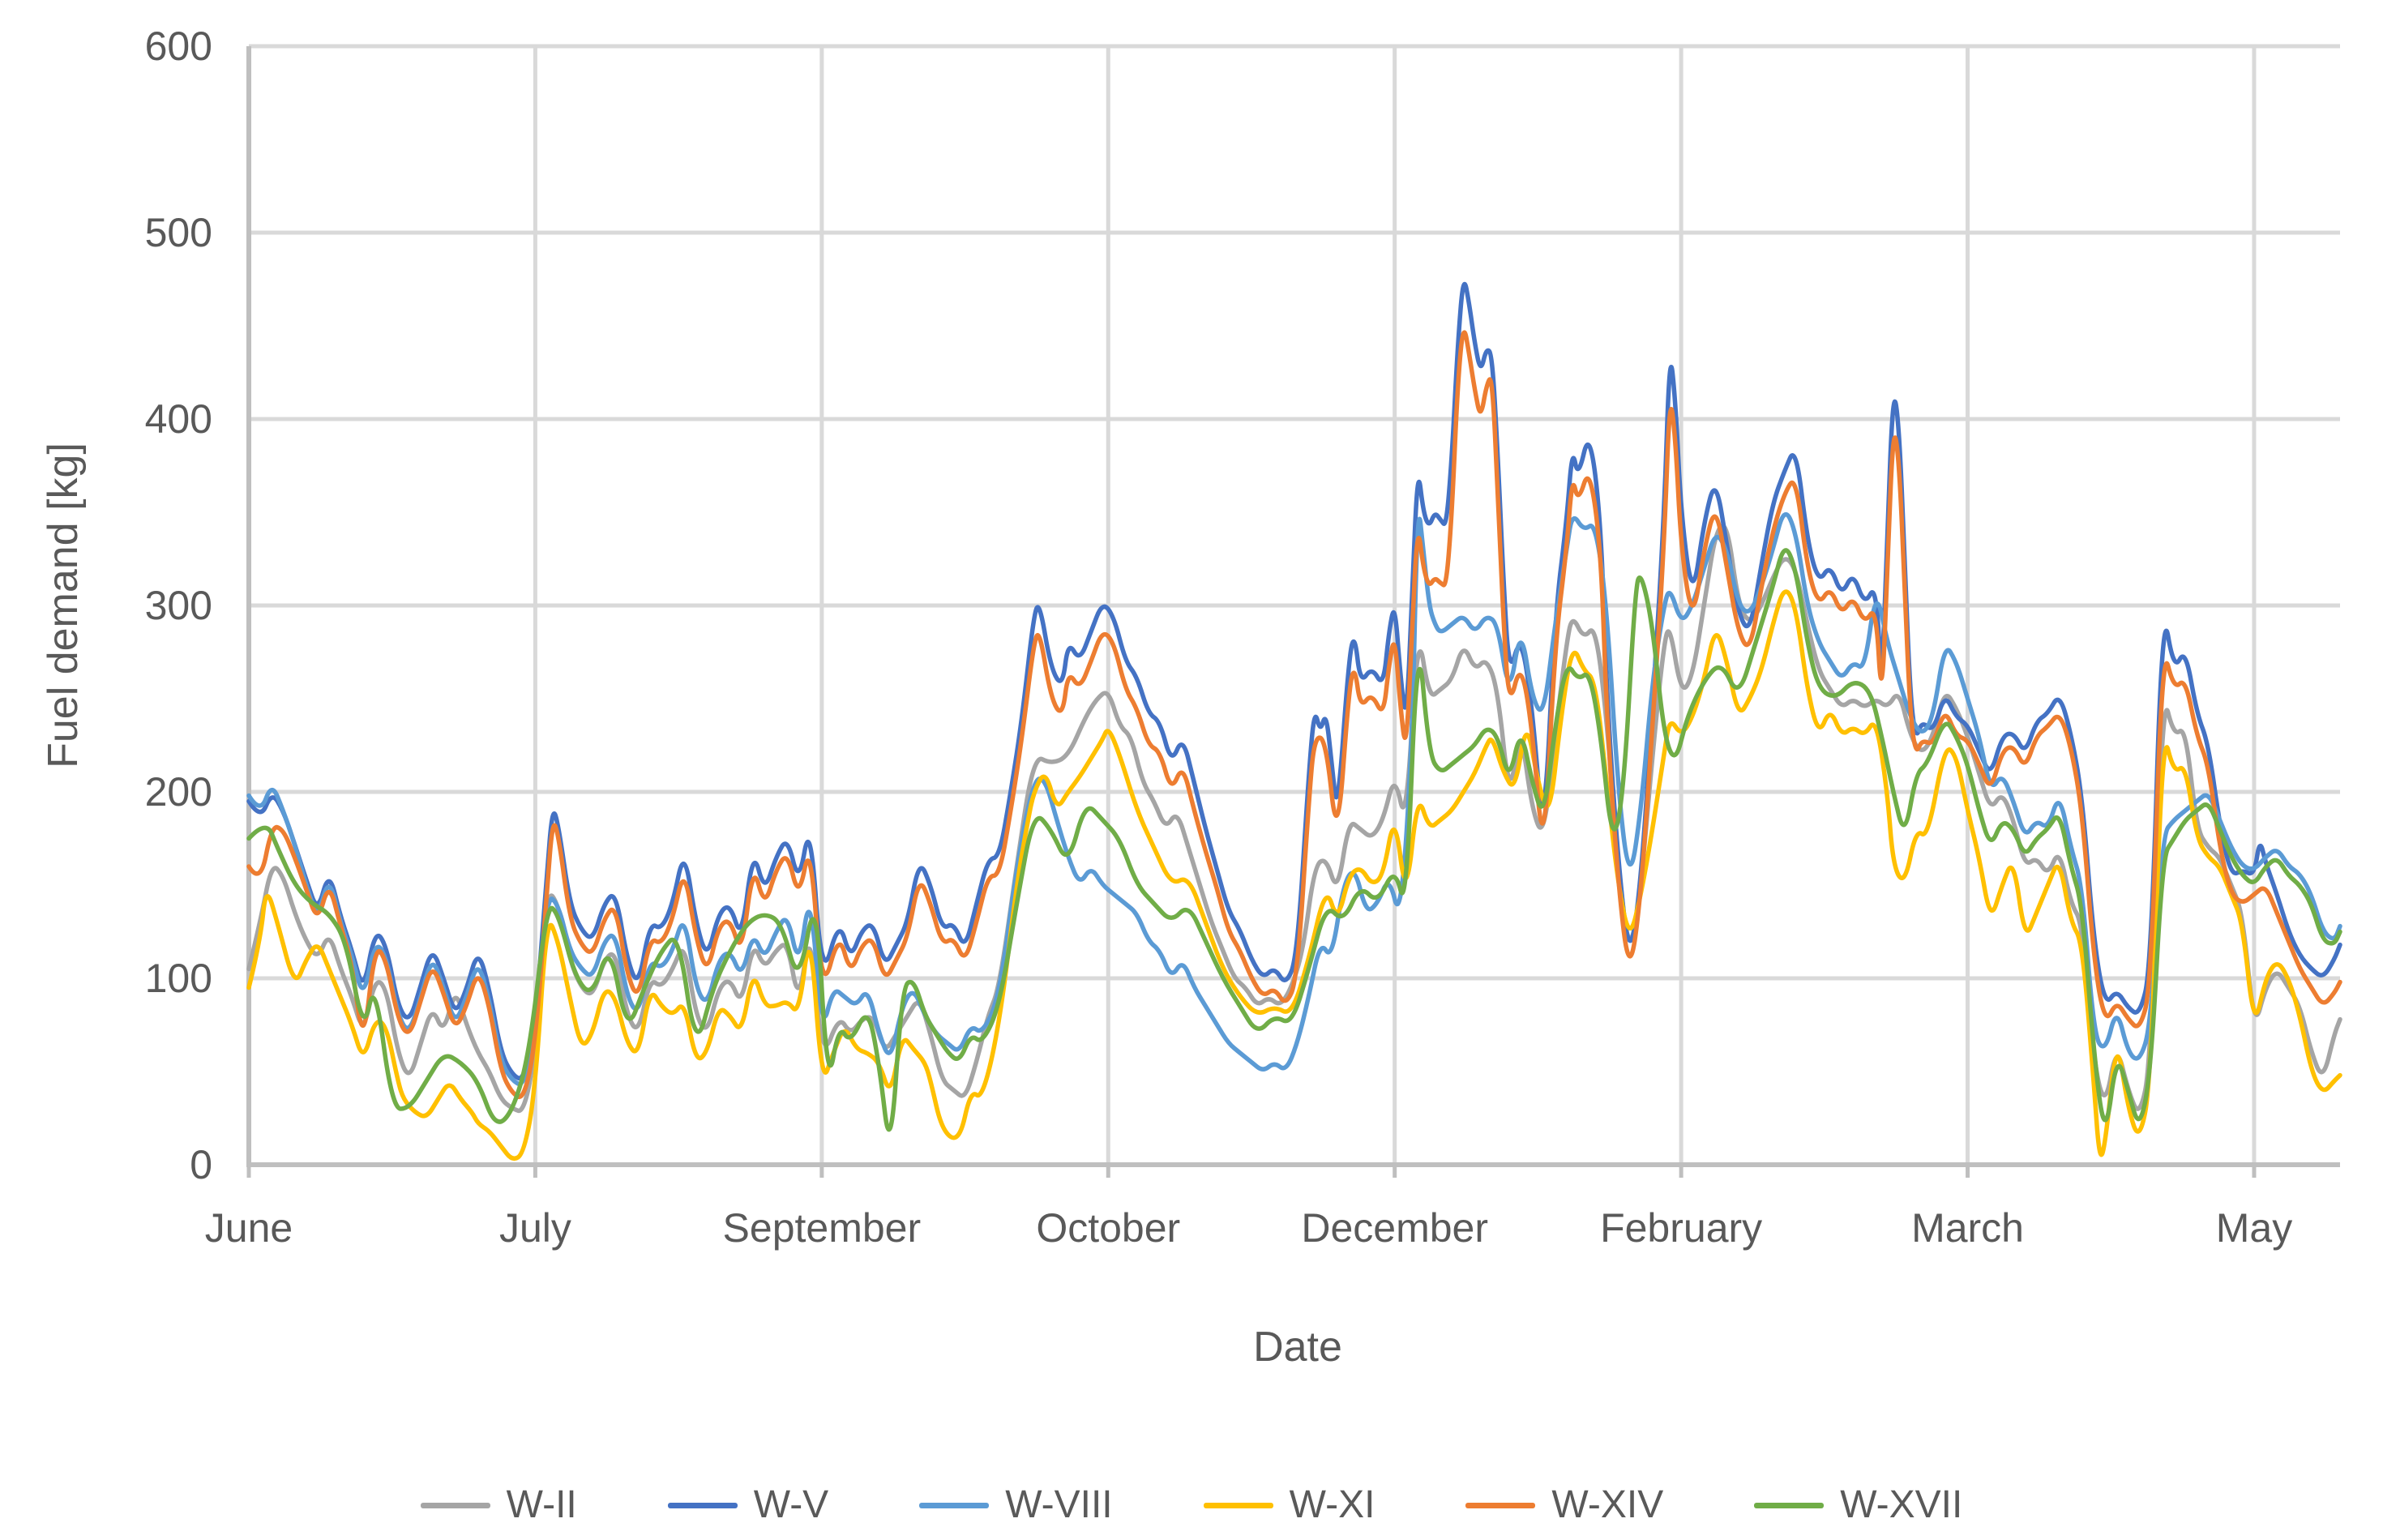  I want to click on legend-label: W-XVII, so click(1901, 1504).